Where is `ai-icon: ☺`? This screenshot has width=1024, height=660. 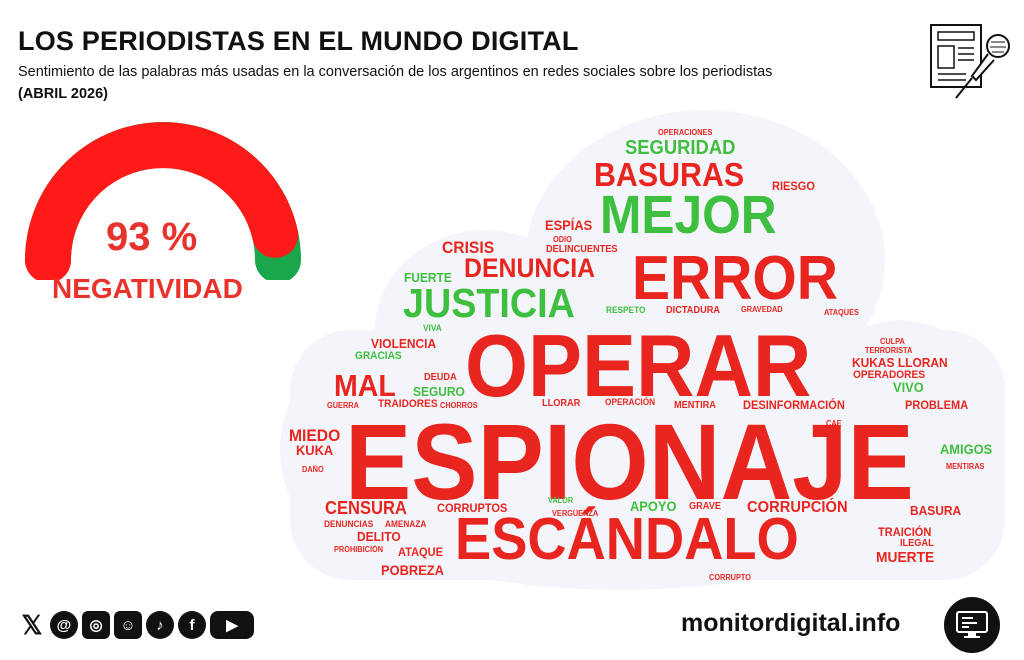
ai-icon: ☺ is located at coordinates (128, 625).